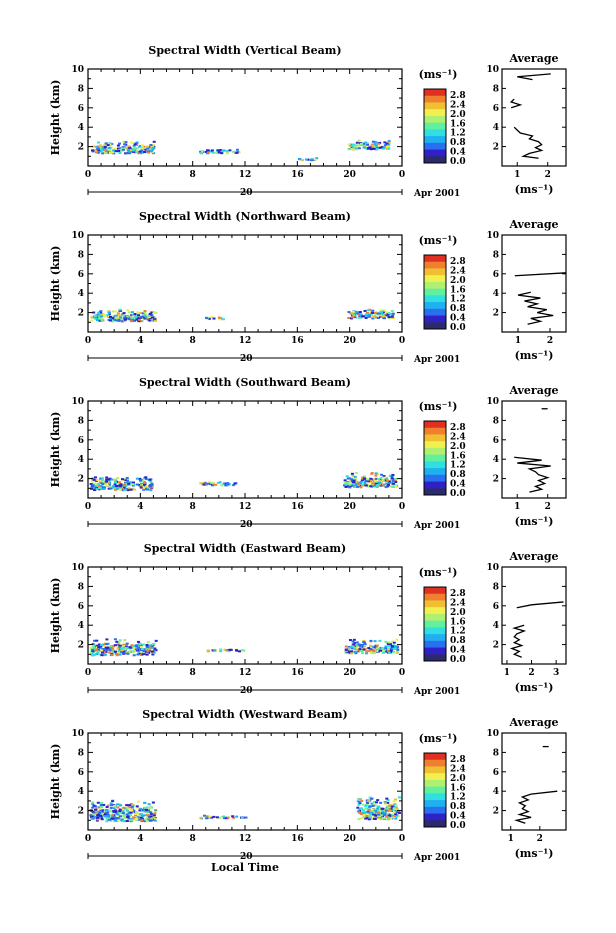 This screenshot has height=933, width=616. I want to click on y-tick-label: 4, so click(81, 460).